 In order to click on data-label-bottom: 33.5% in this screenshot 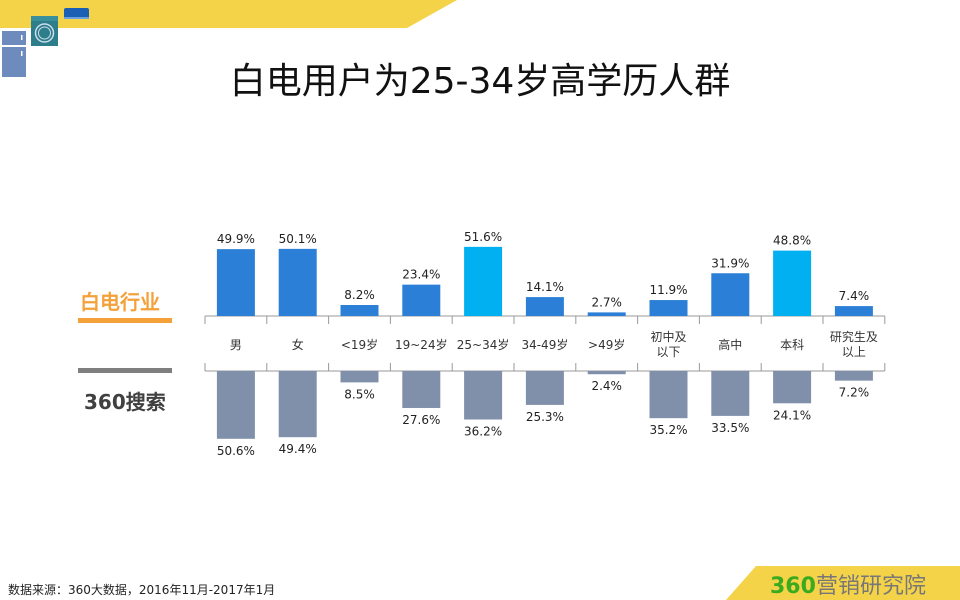, I will do `click(730, 428)`.